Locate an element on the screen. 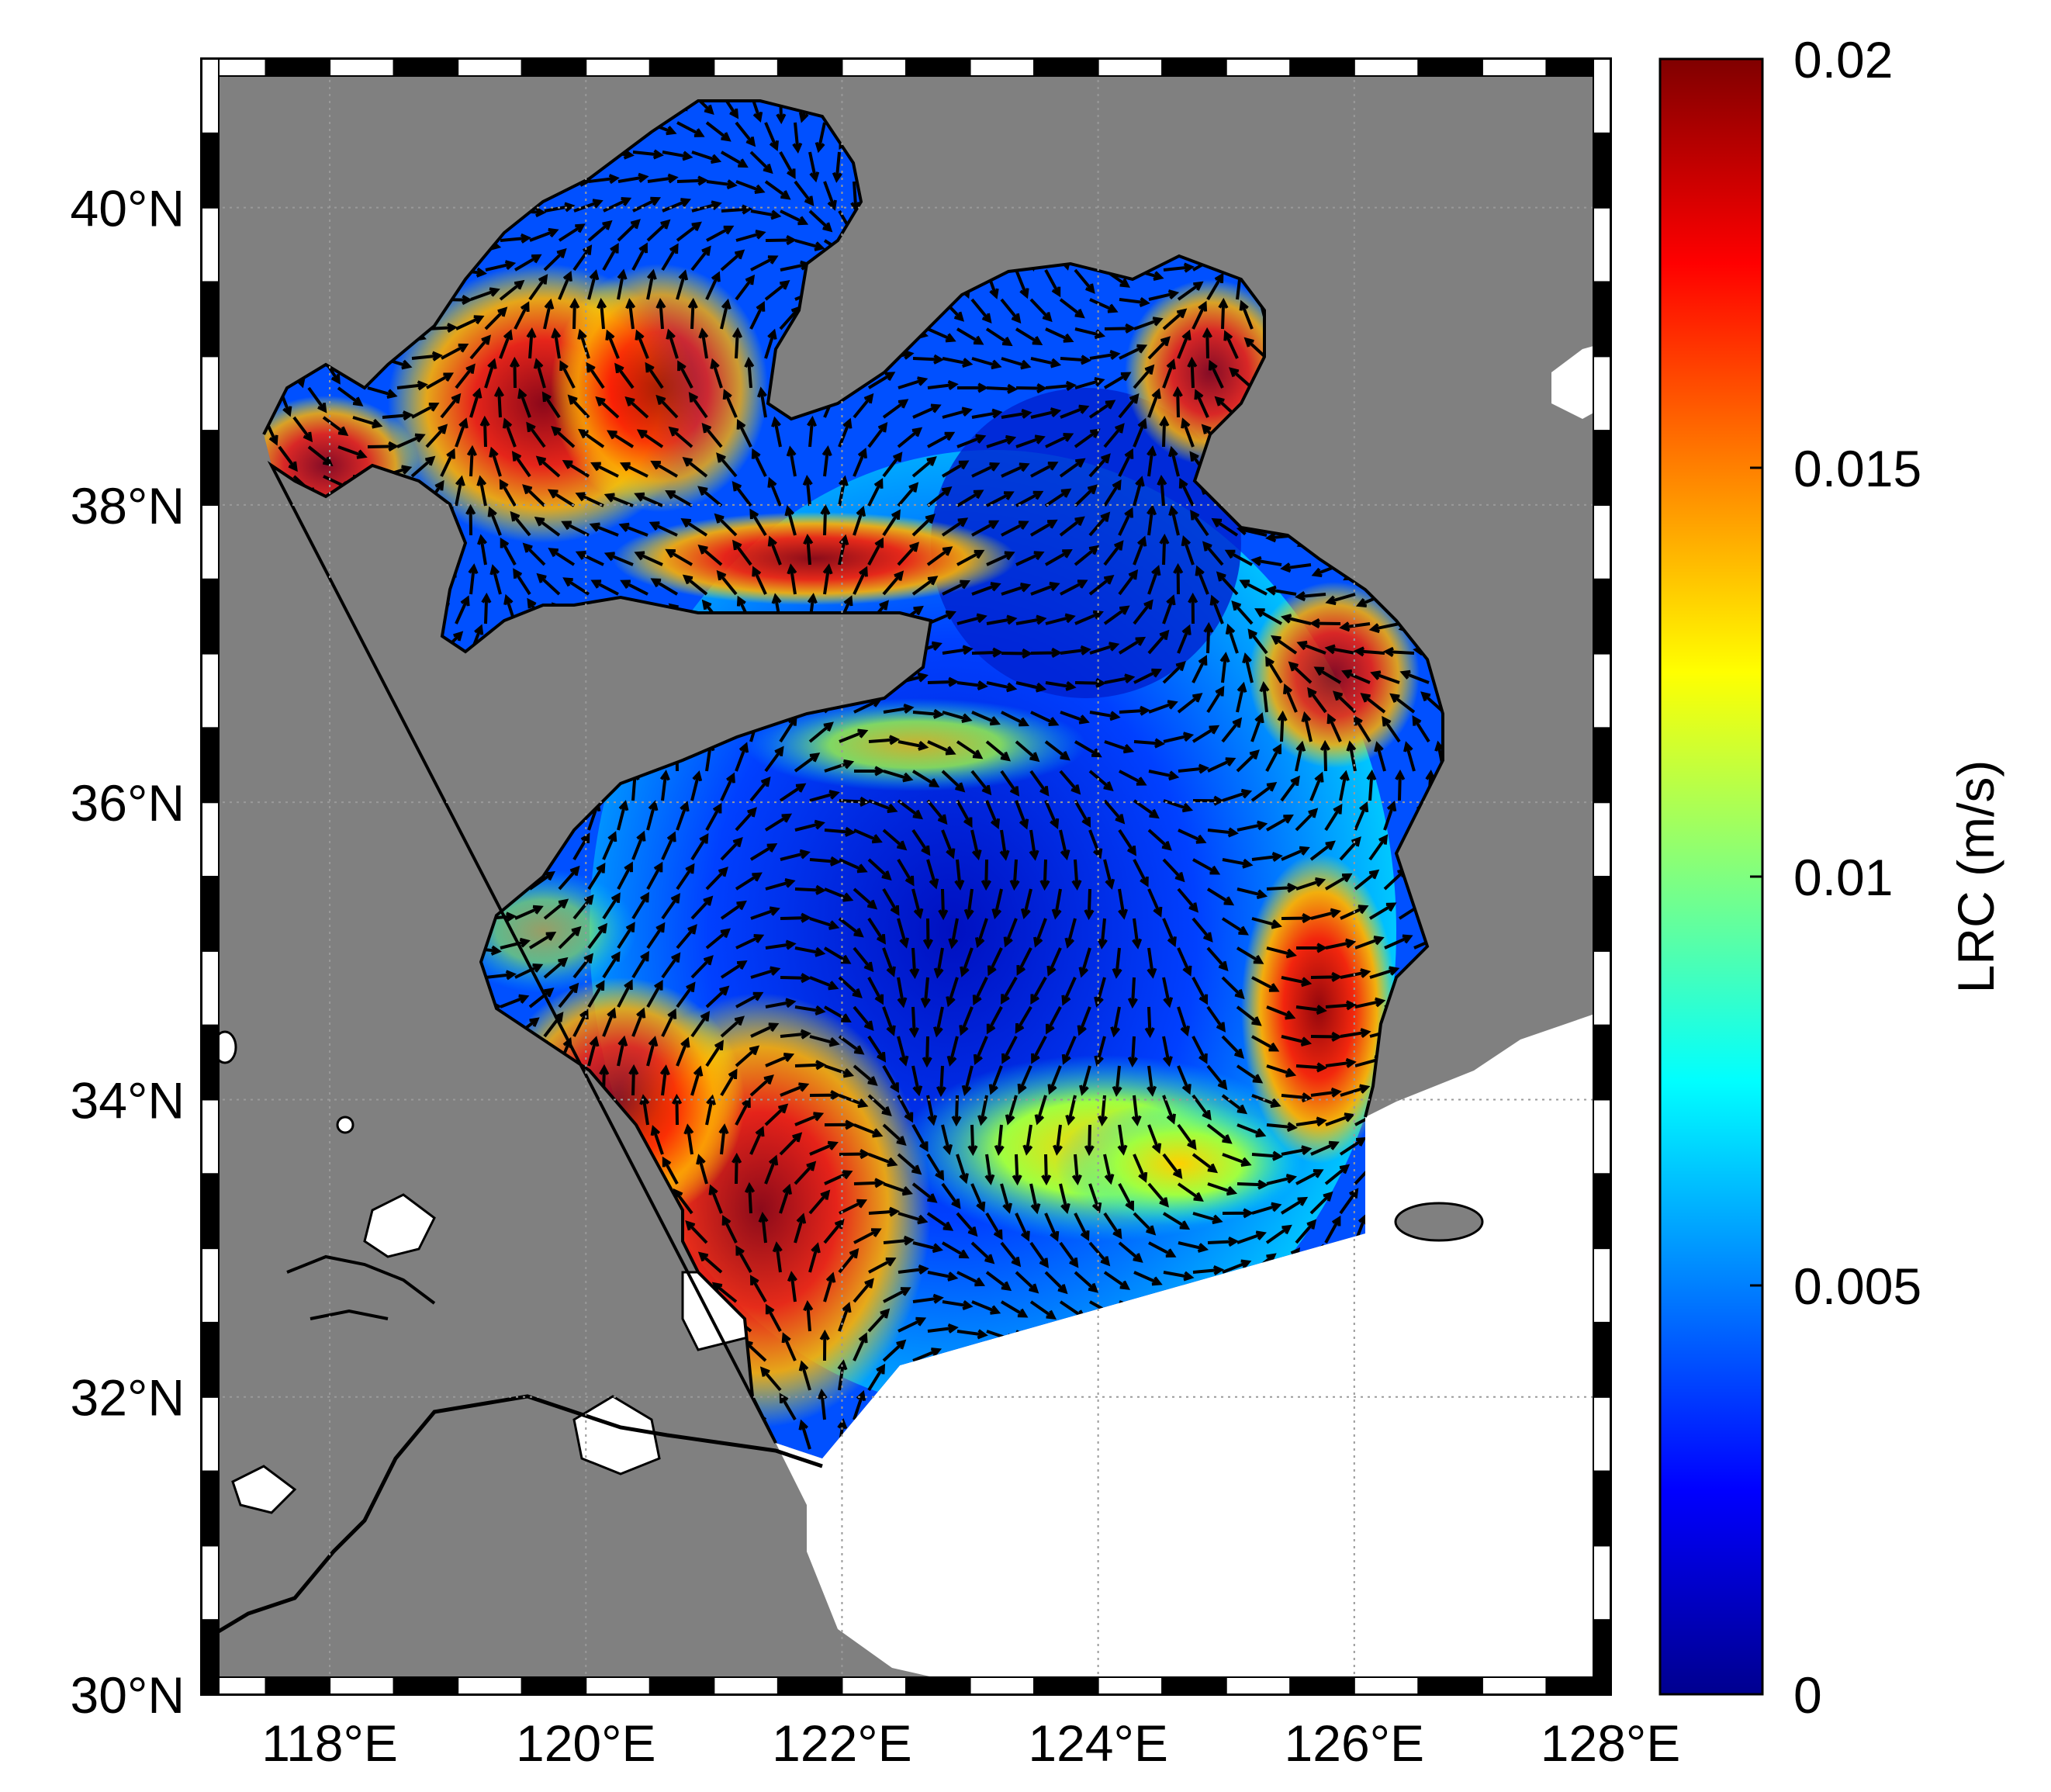 The image size is (2051, 1792). colorbar-tick-label-4: 0.02 is located at coordinates (1843, 59).